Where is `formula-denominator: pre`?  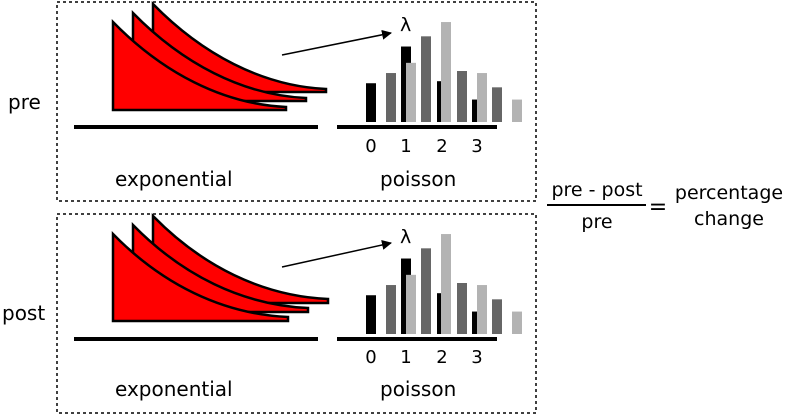 formula-denominator: pre is located at coordinates (596, 222).